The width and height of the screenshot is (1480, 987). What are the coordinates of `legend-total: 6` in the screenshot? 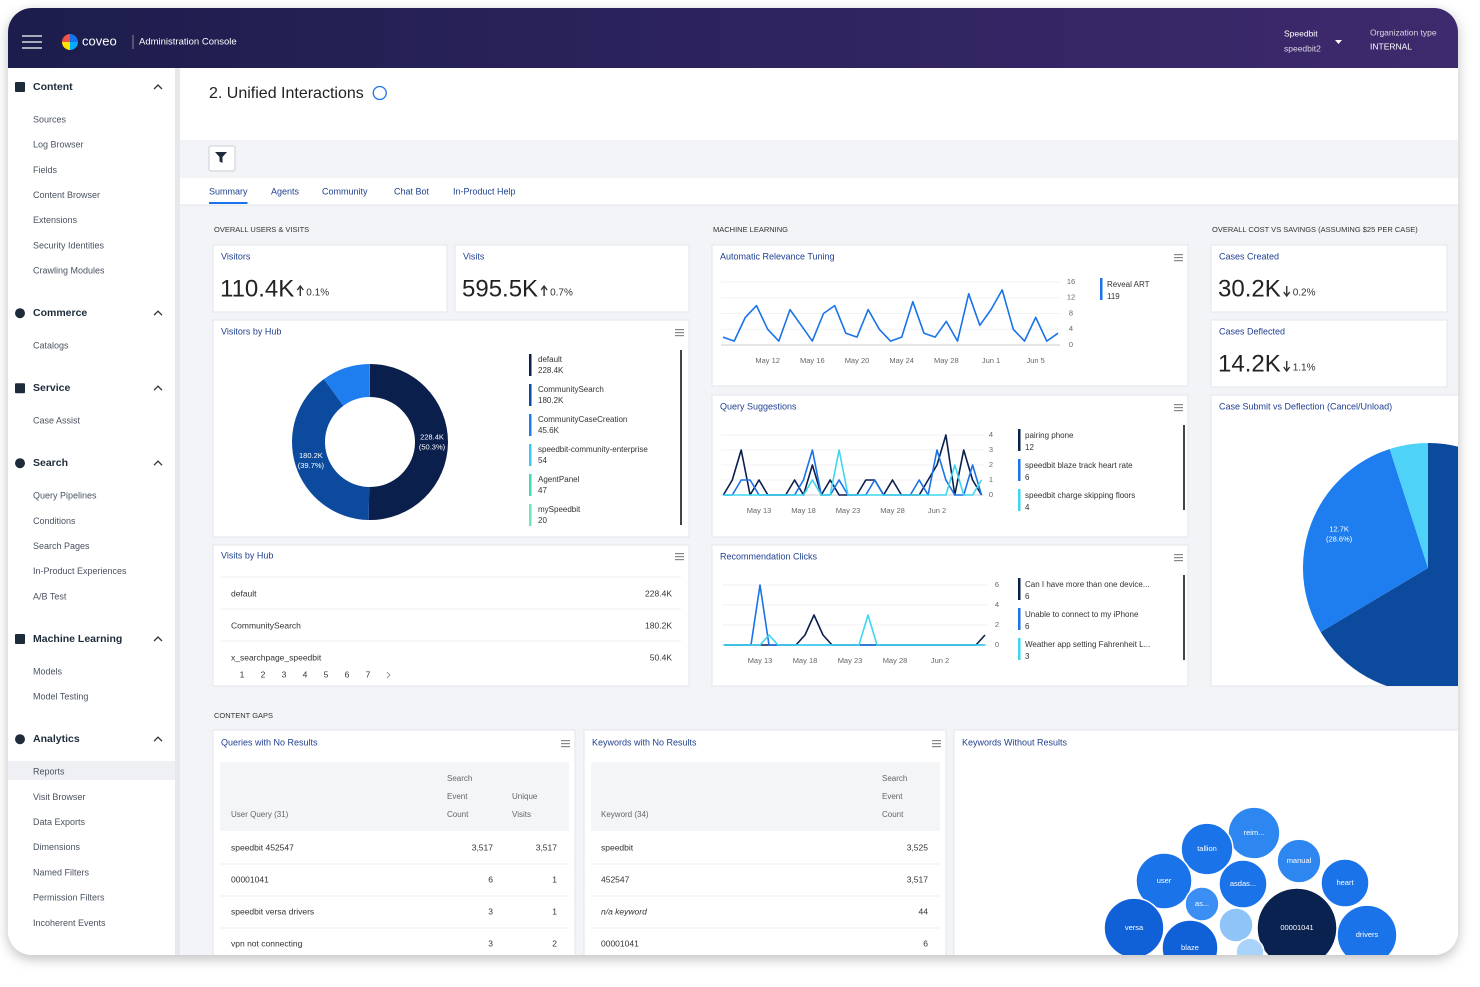 It's located at (1027, 626).